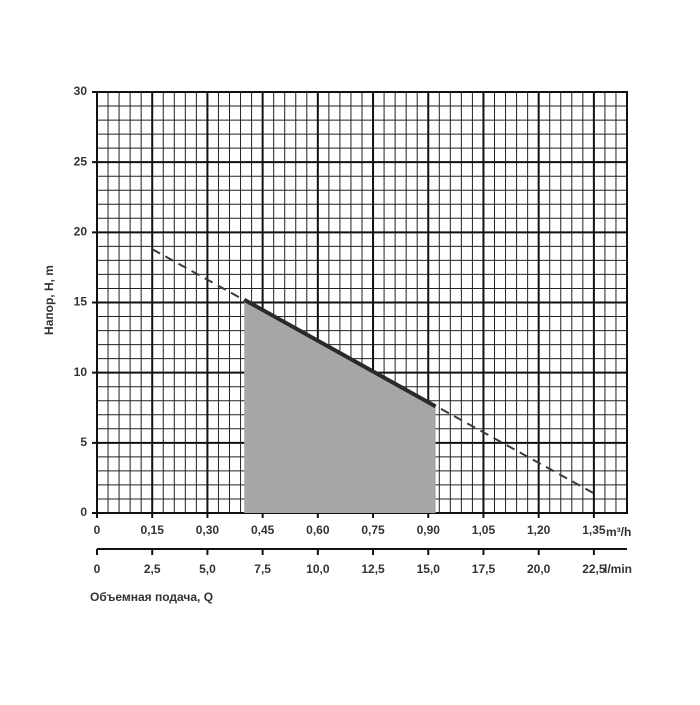 This screenshot has height=705, width=700. I want to click on x-unit: m³/h, so click(618, 532).